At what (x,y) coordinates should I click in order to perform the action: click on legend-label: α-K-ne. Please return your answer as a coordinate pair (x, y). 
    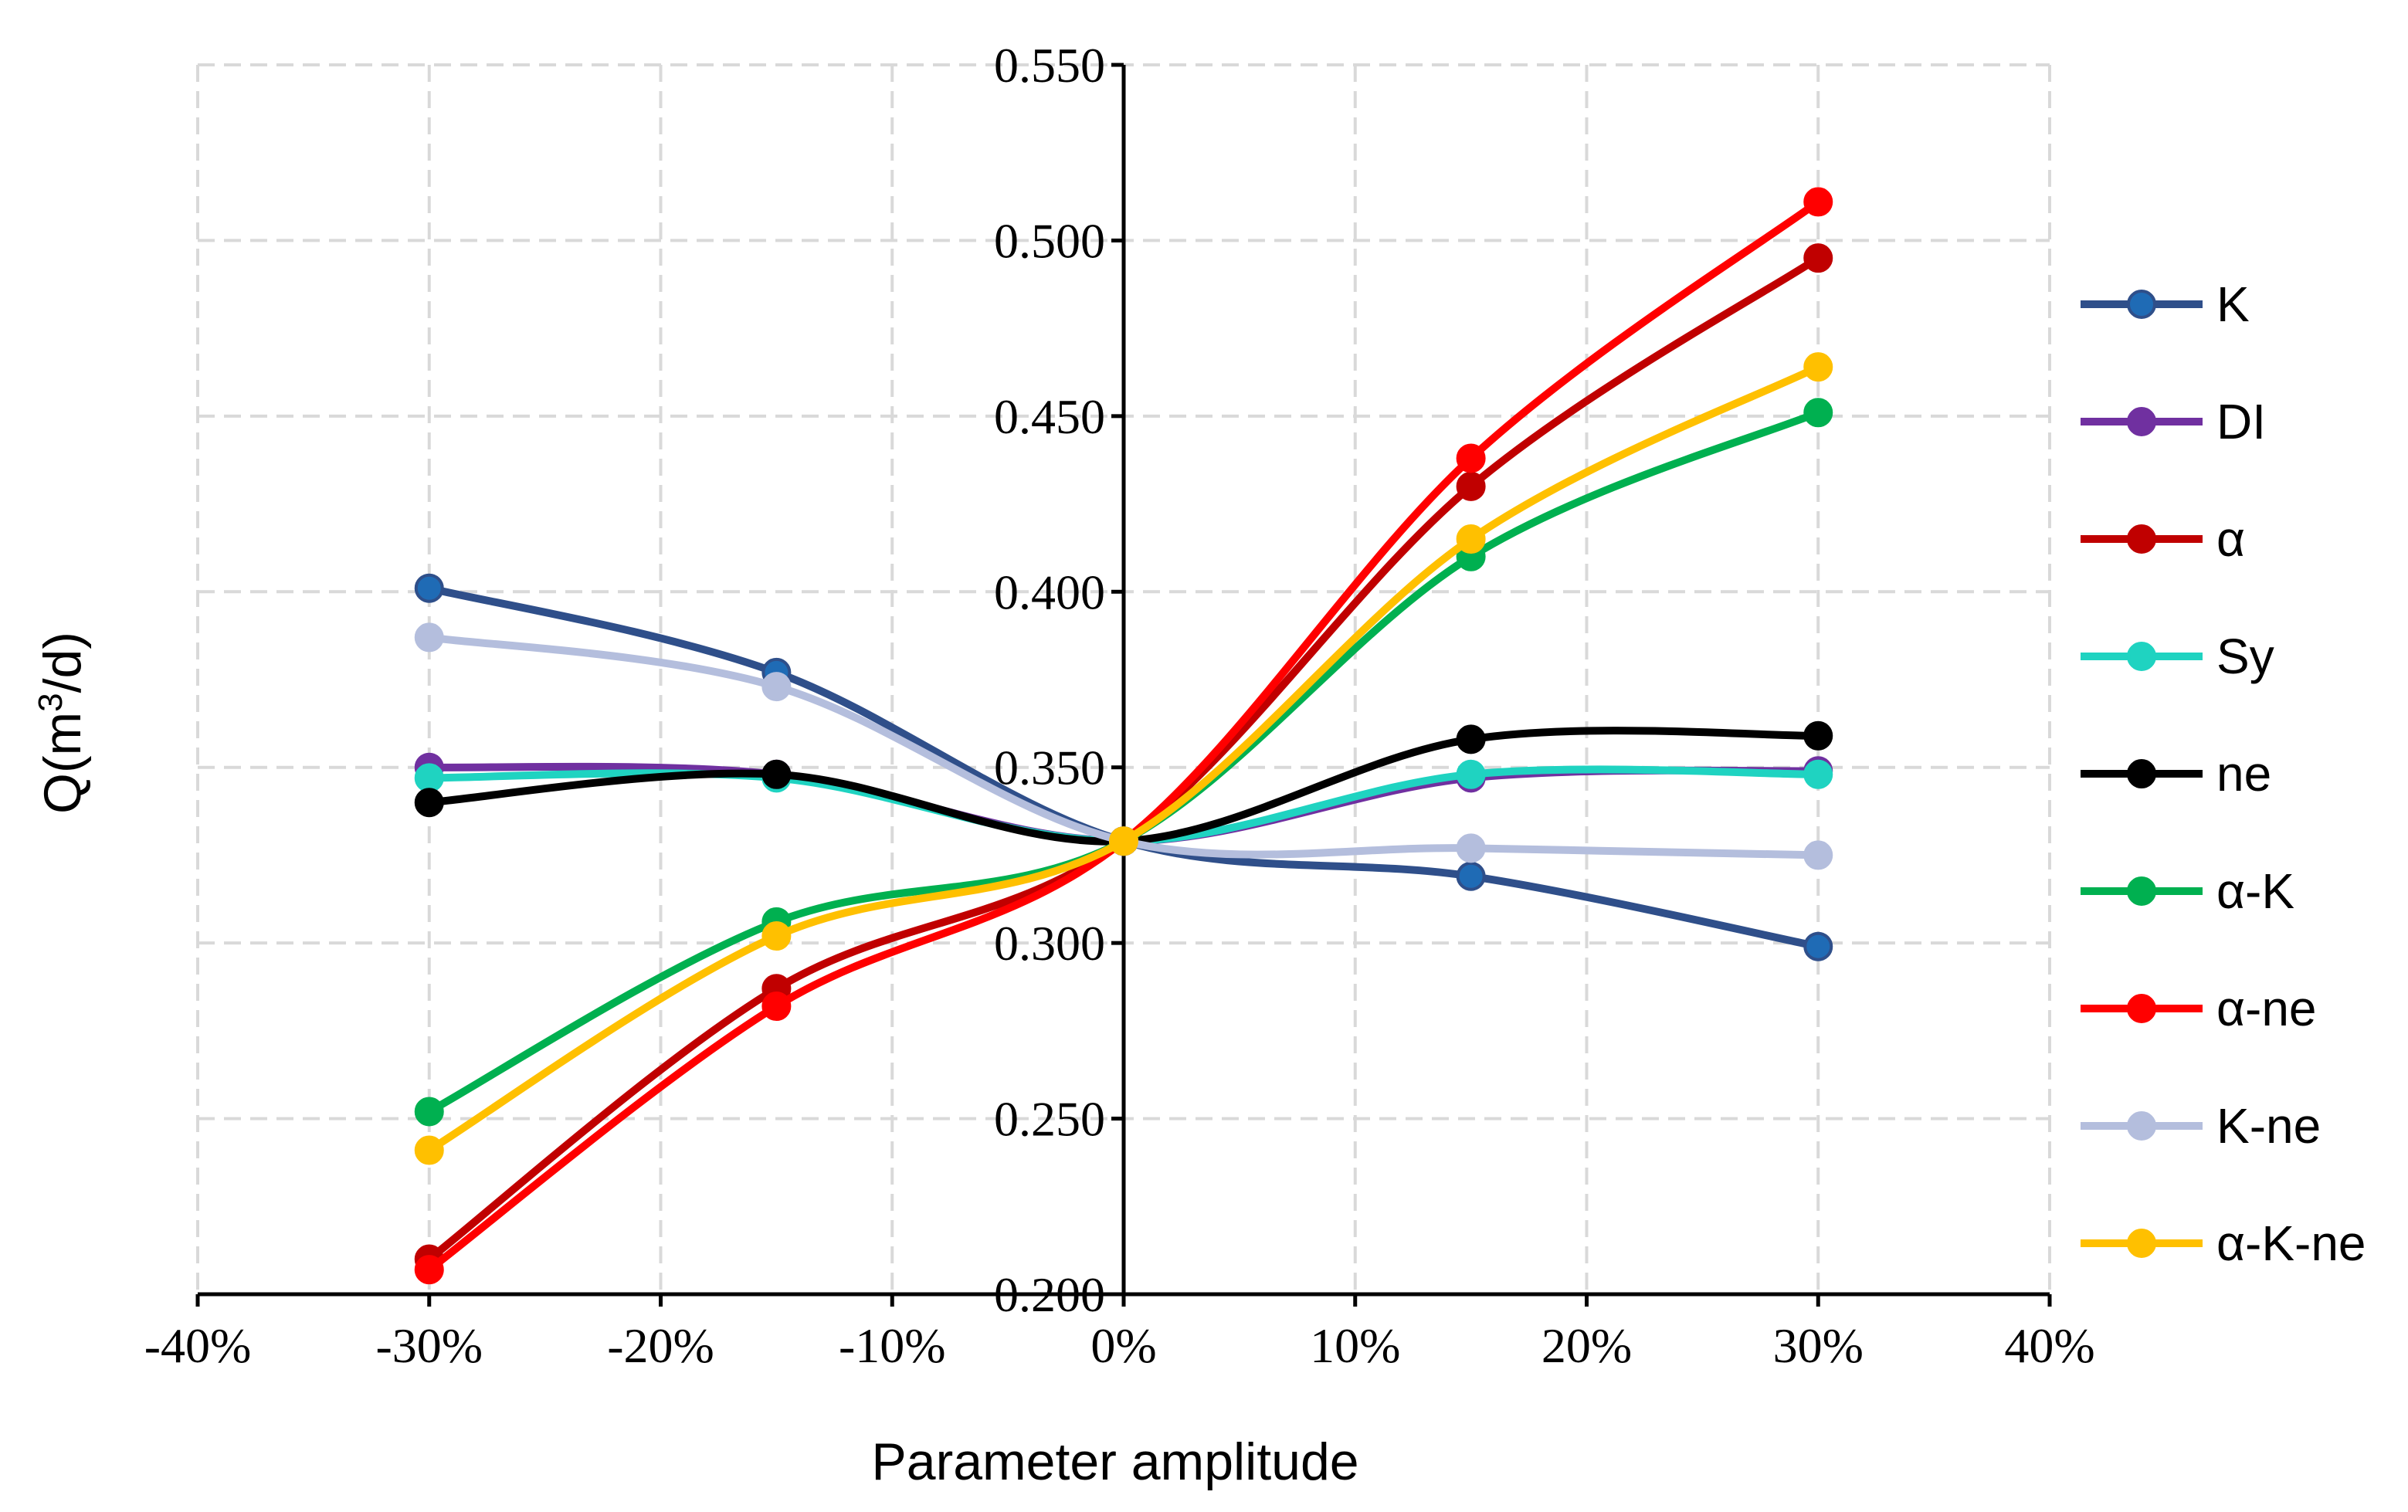
    Looking at the image, I should click on (2291, 1243).